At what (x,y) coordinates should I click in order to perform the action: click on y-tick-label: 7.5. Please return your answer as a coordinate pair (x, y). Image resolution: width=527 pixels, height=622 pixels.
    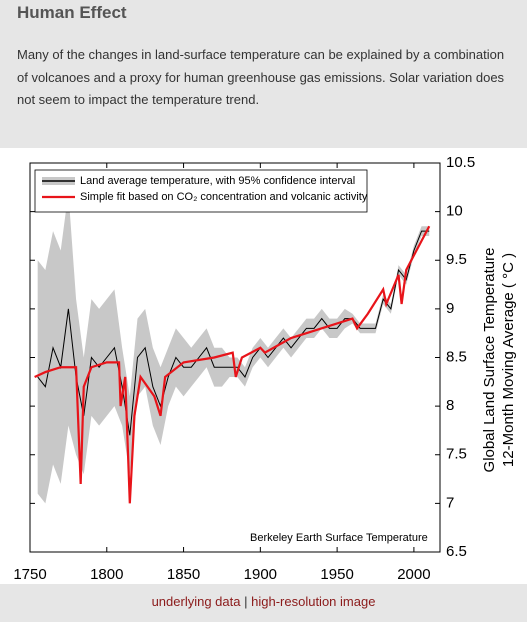
    Looking at the image, I should click on (456, 454).